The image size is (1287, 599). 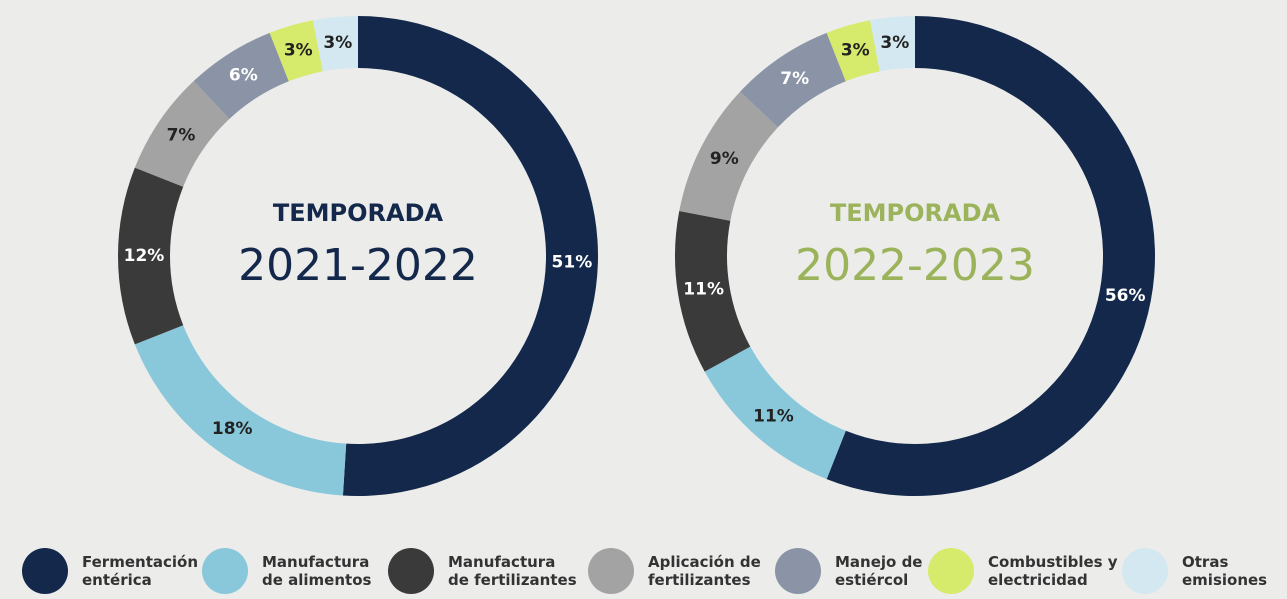 What do you see at coordinates (512, 571) in the screenshot?
I see `legend-label: Manufactura de fertilizantes` at bounding box center [512, 571].